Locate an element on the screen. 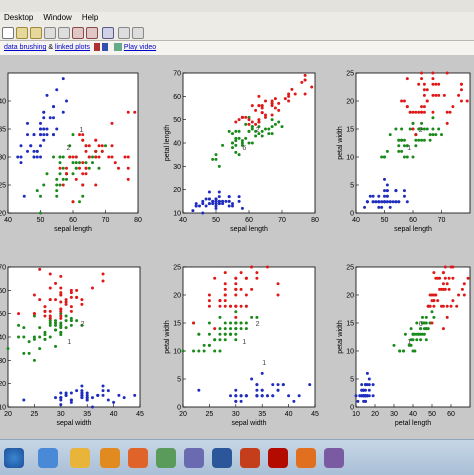 Image resolution: width=474 pixels, height=475 pixels. menu-window: Window is located at coordinates (57, 17).